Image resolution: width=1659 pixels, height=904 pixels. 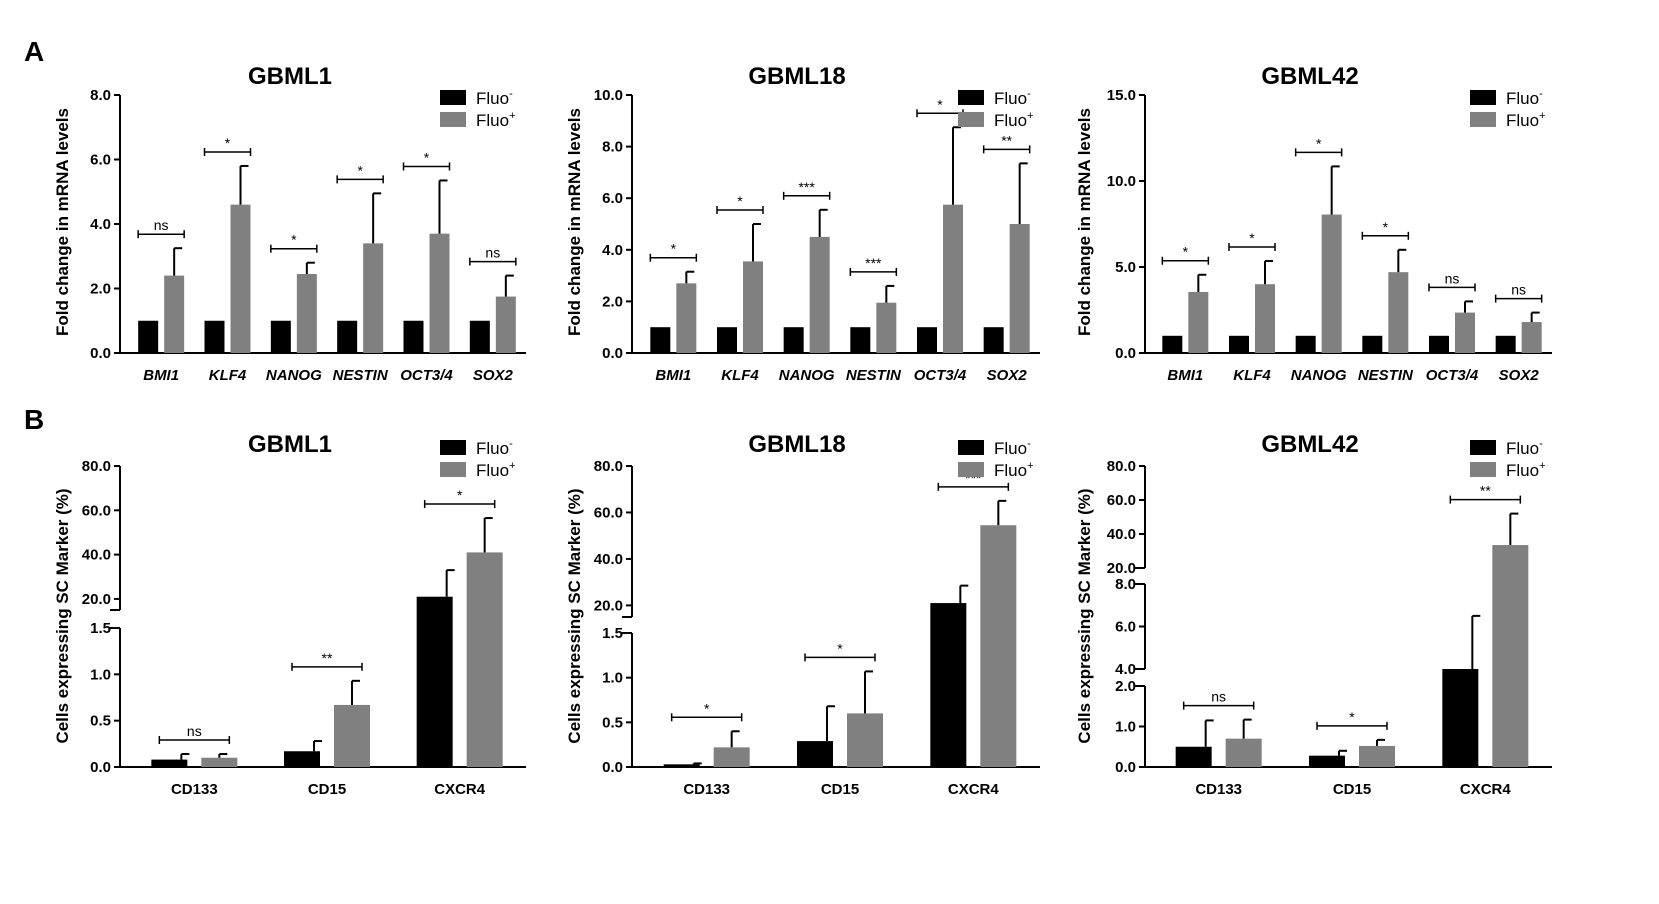 What do you see at coordinates (1121, 466) in the screenshot?
I see `y-tick-label: 80.0` at bounding box center [1121, 466].